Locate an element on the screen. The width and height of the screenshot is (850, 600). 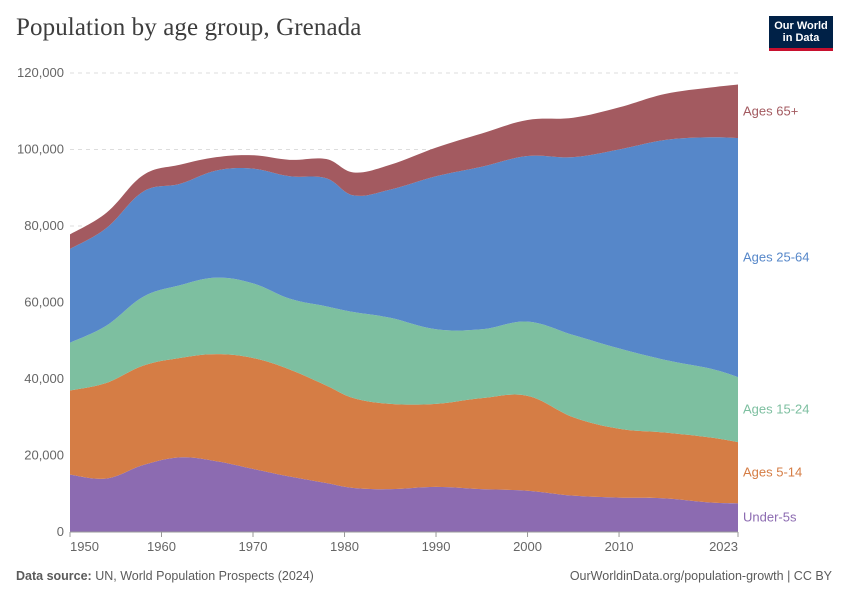
series-label-under-5s: Under-5s is located at coordinates (770, 517).